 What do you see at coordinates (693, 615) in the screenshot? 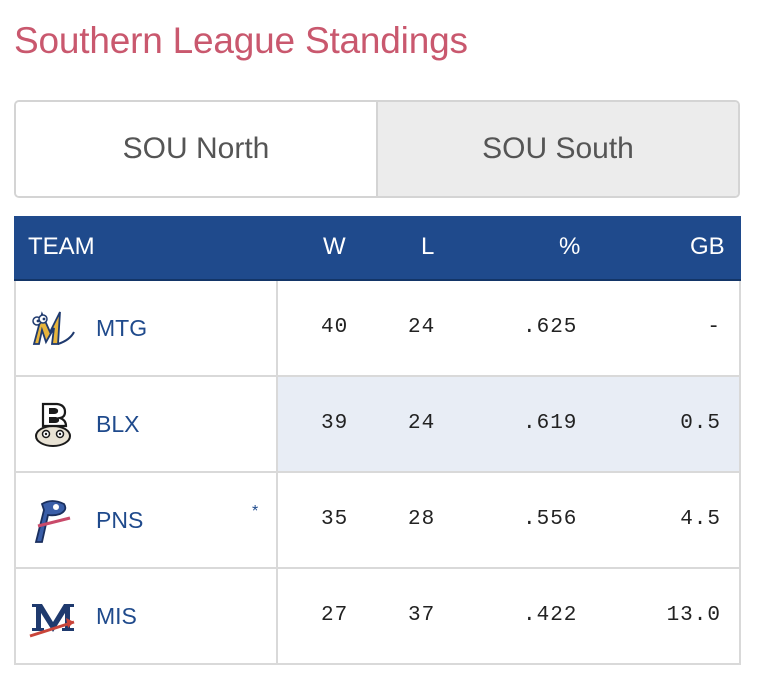
I see `gb-value: 13.0` at bounding box center [693, 615].